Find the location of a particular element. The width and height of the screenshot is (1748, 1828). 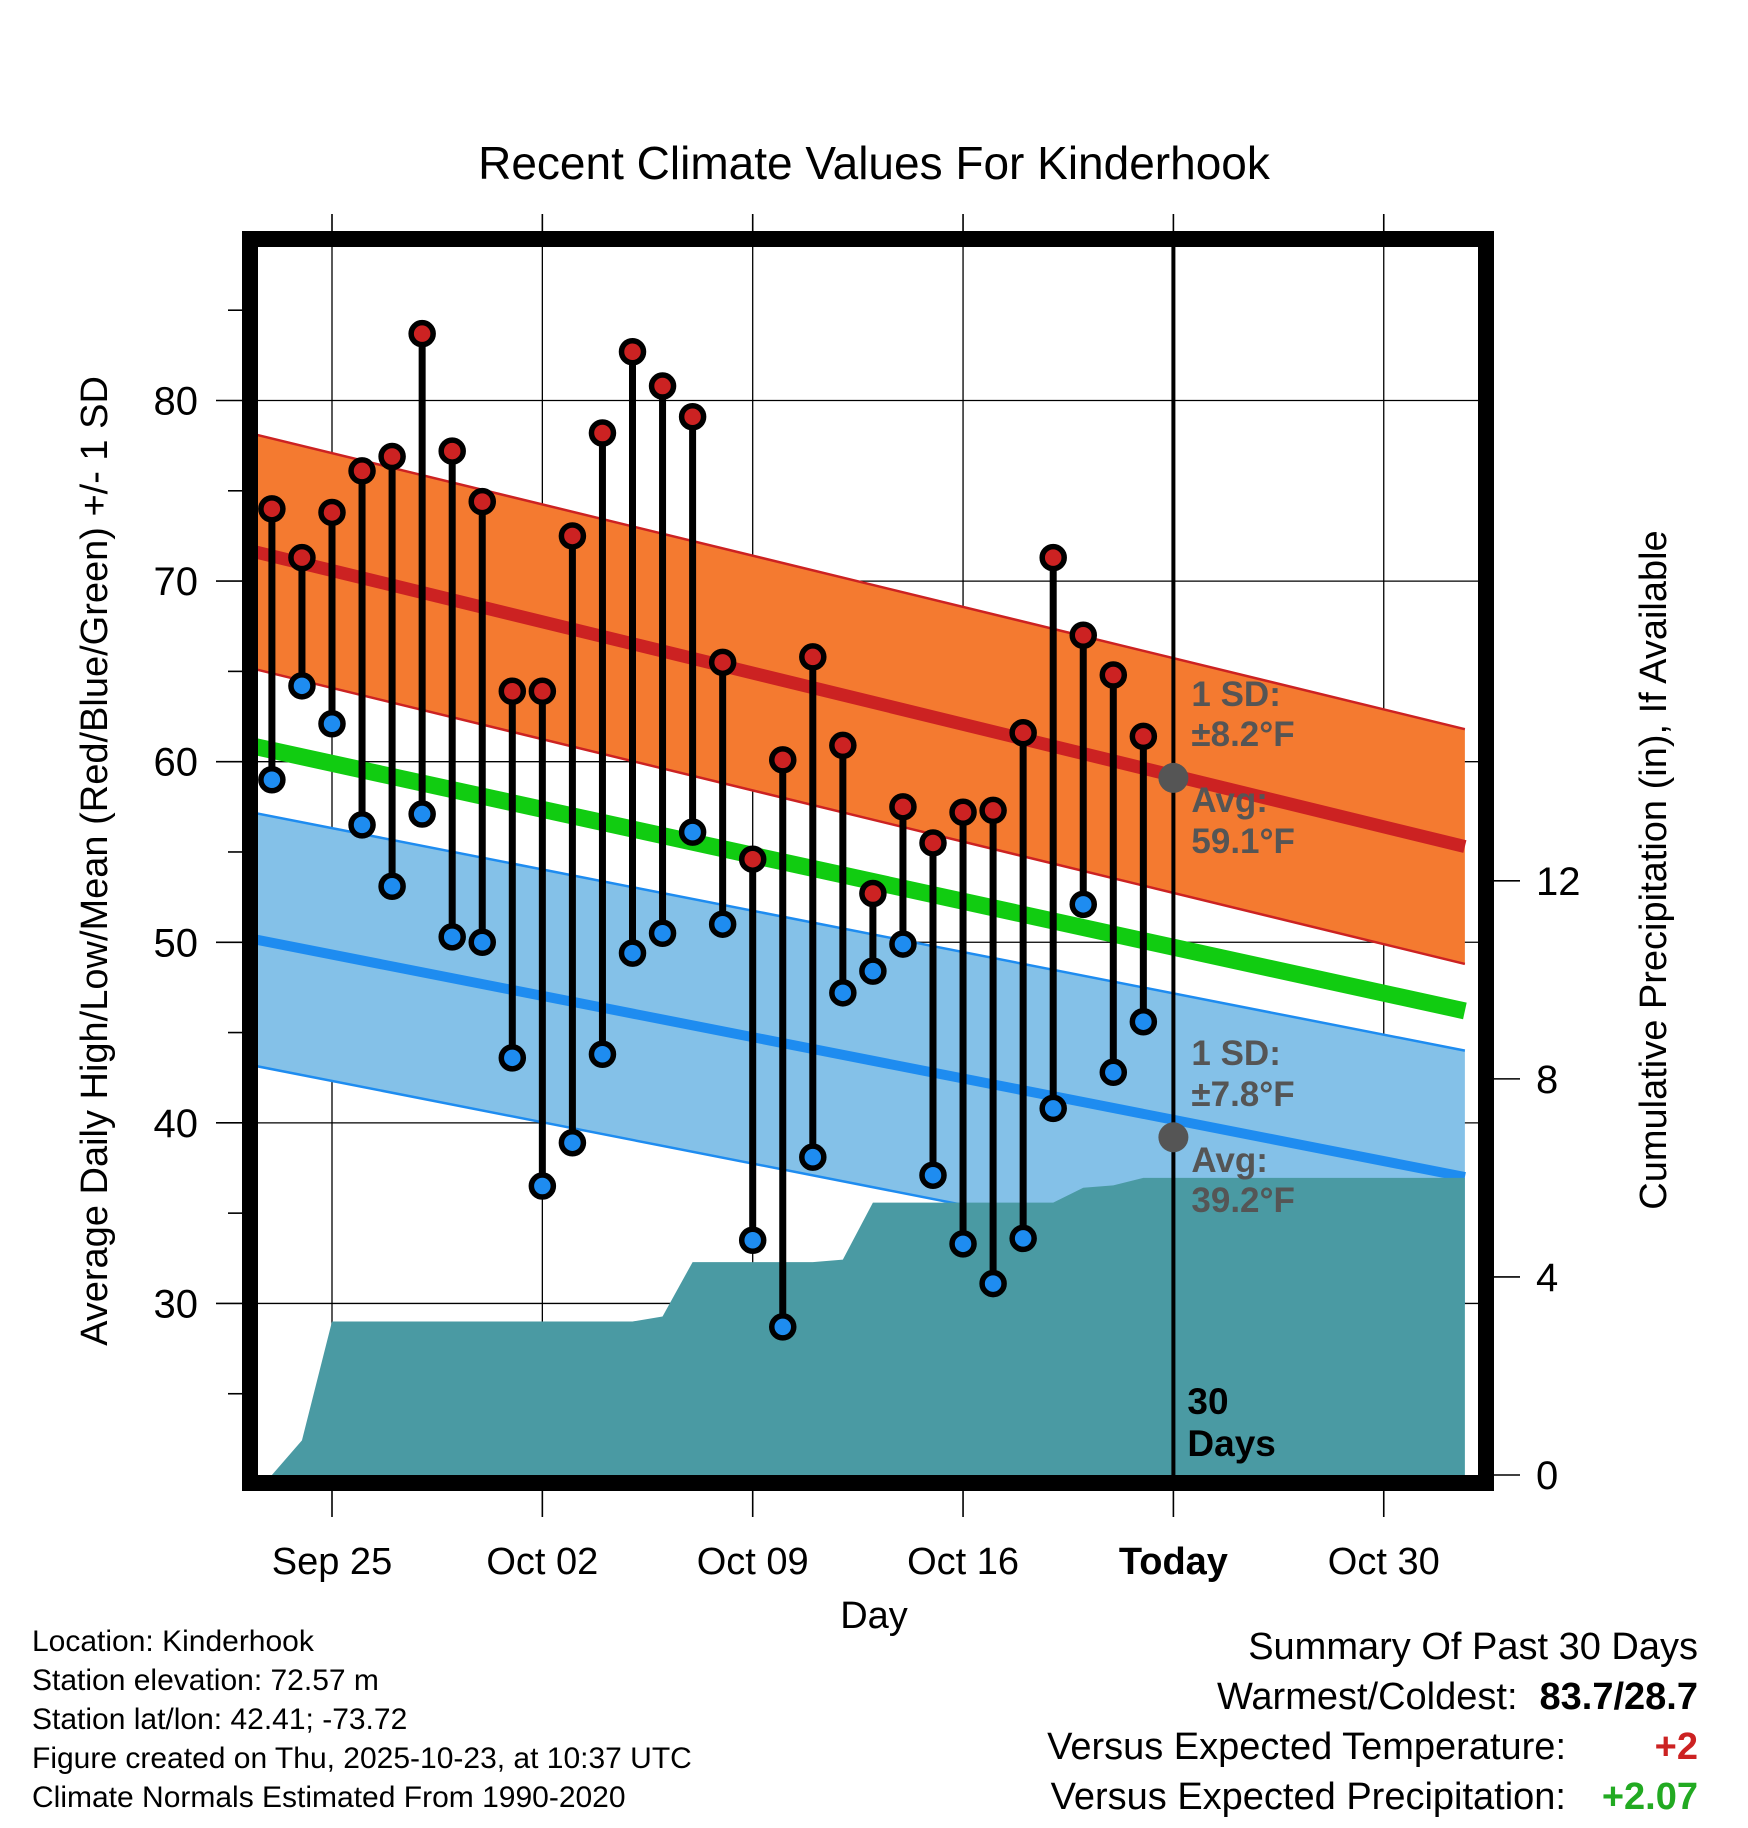

y-tick-label: 40 is located at coordinates (176, 1124).